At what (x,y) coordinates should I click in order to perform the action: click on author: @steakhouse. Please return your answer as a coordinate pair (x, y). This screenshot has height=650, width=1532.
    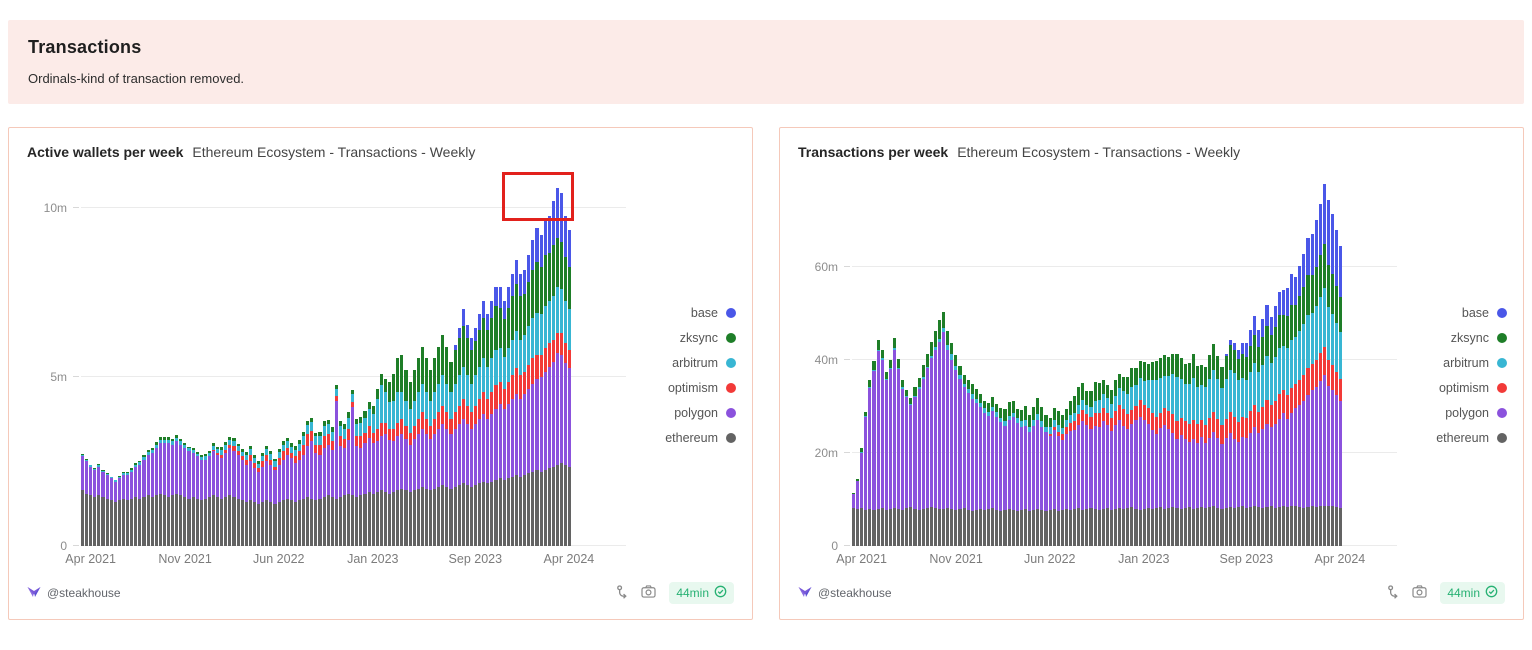
    Looking at the image, I should click on (845, 593).